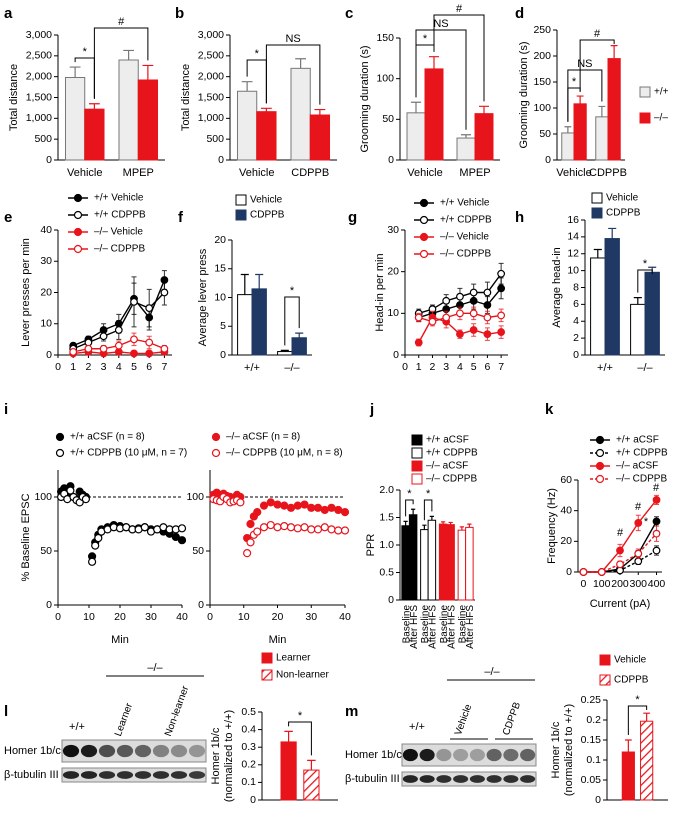 The image size is (685, 815). What do you see at coordinates (121, 22) in the screenshot?
I see `significance-label: #` at bounding box center [121, 22].